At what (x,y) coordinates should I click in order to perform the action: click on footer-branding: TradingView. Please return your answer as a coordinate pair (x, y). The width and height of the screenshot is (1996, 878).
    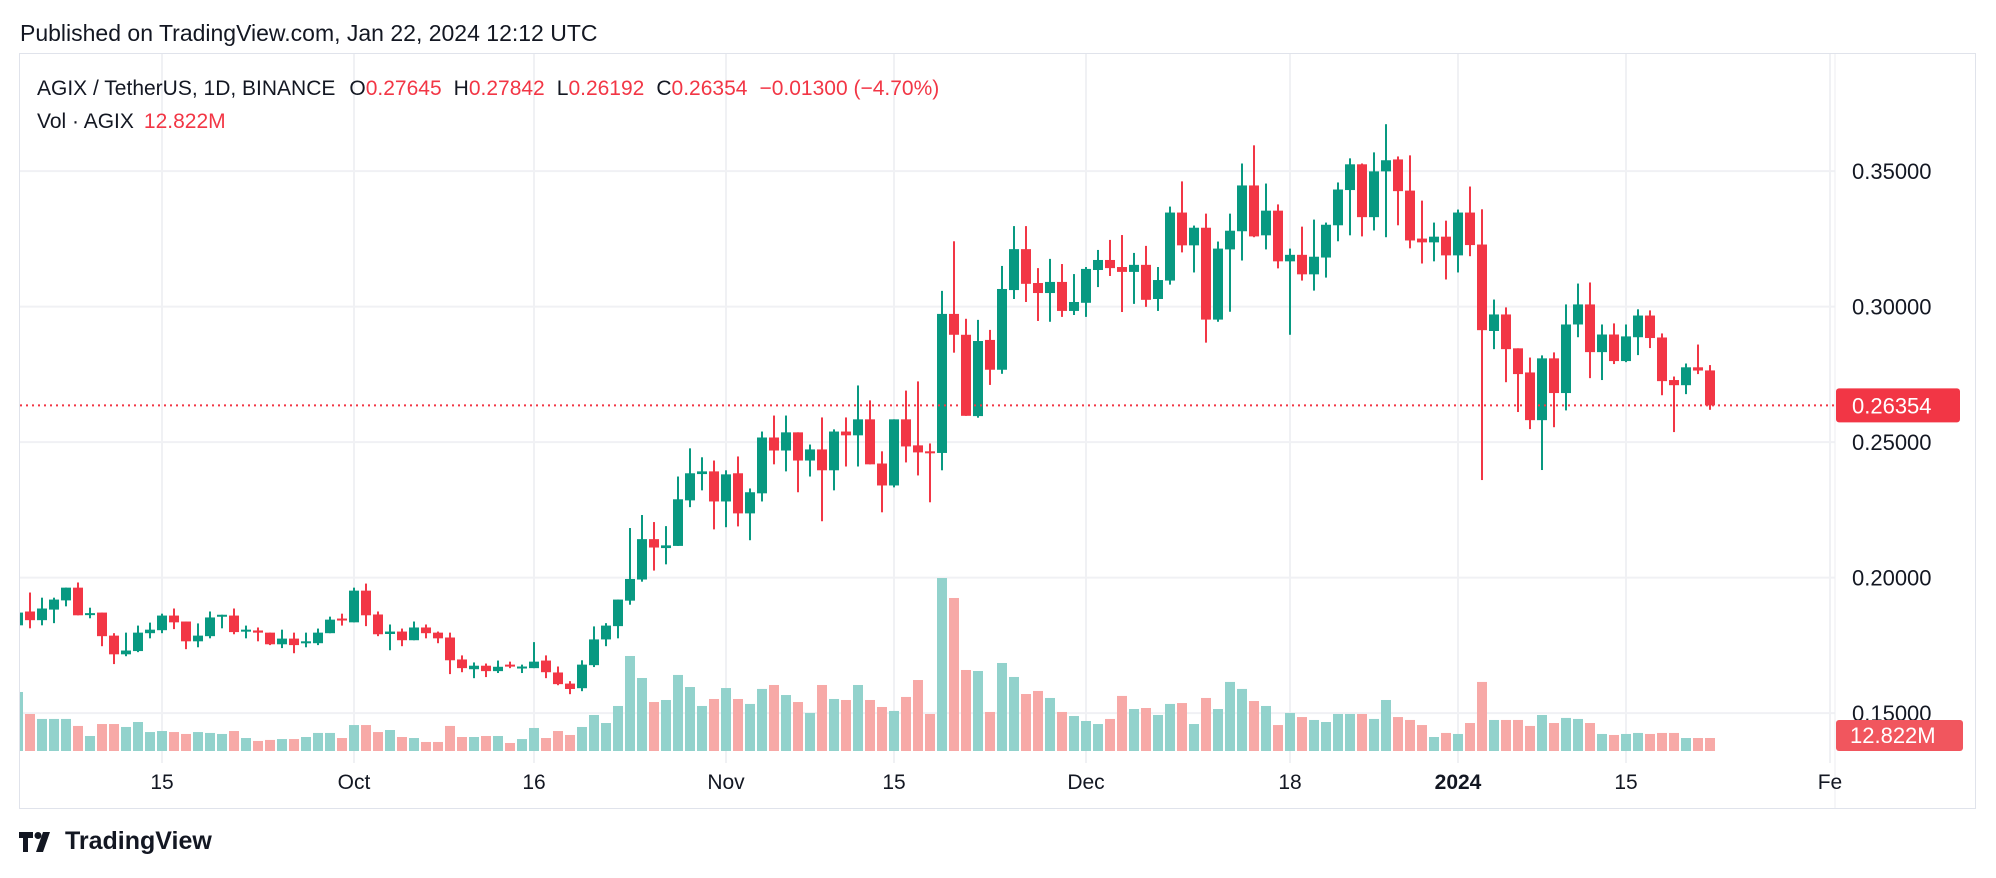
    Looking at the image, I should click on (115, 841).